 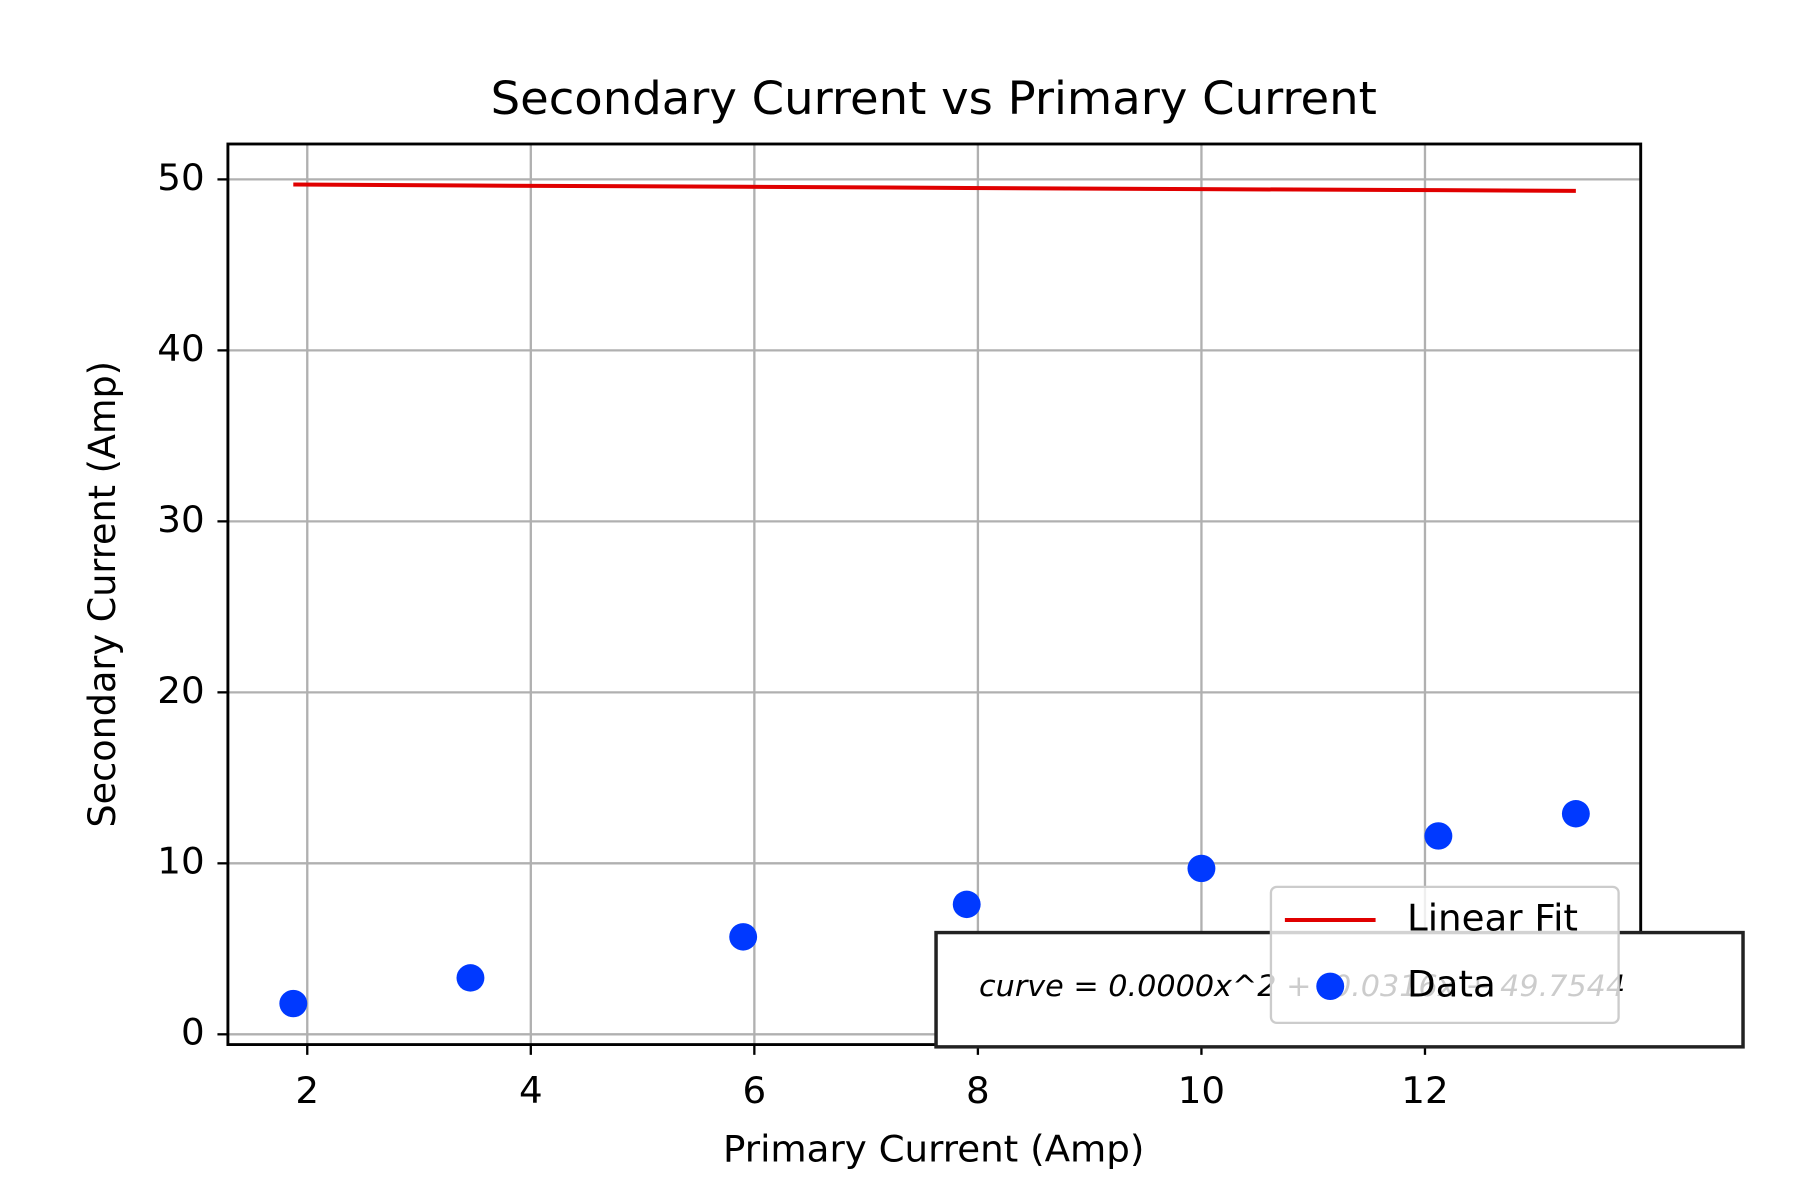 What do you see at coordinates (180, 519) in the screenshot?
I see `y-tick-label: 30` at bounding box center [180, 519].